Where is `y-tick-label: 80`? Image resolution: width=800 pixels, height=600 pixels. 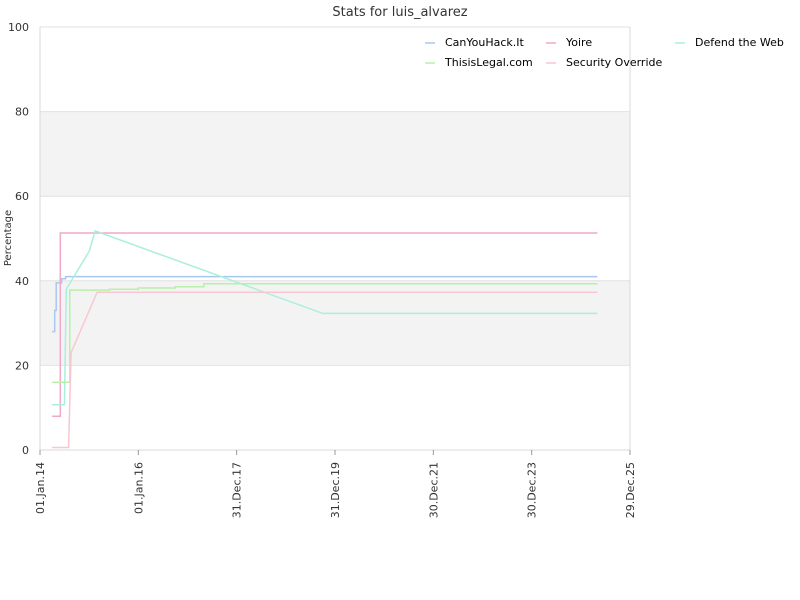 y-tick-label: 80 is located at coordinates (22, 112).